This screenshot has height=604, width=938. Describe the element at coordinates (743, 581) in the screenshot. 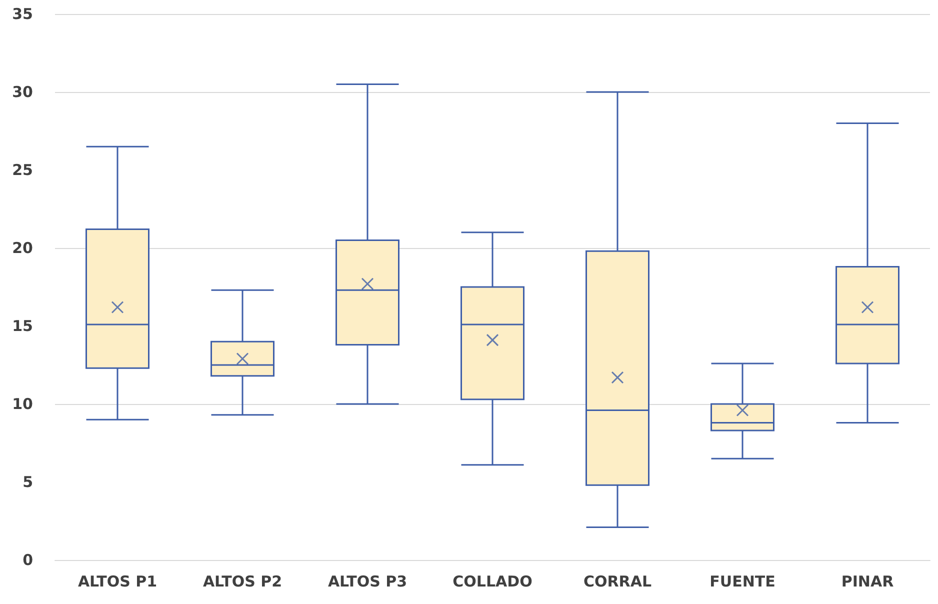

I see `x-tick-label: FUENTE` at that location.